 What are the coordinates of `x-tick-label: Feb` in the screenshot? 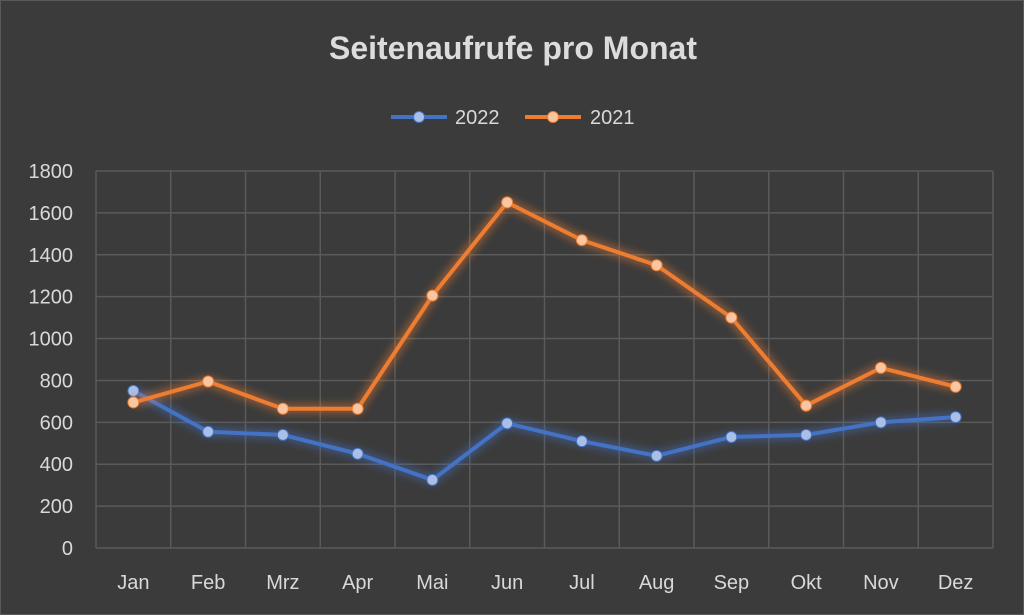 It's located at (208, 583).